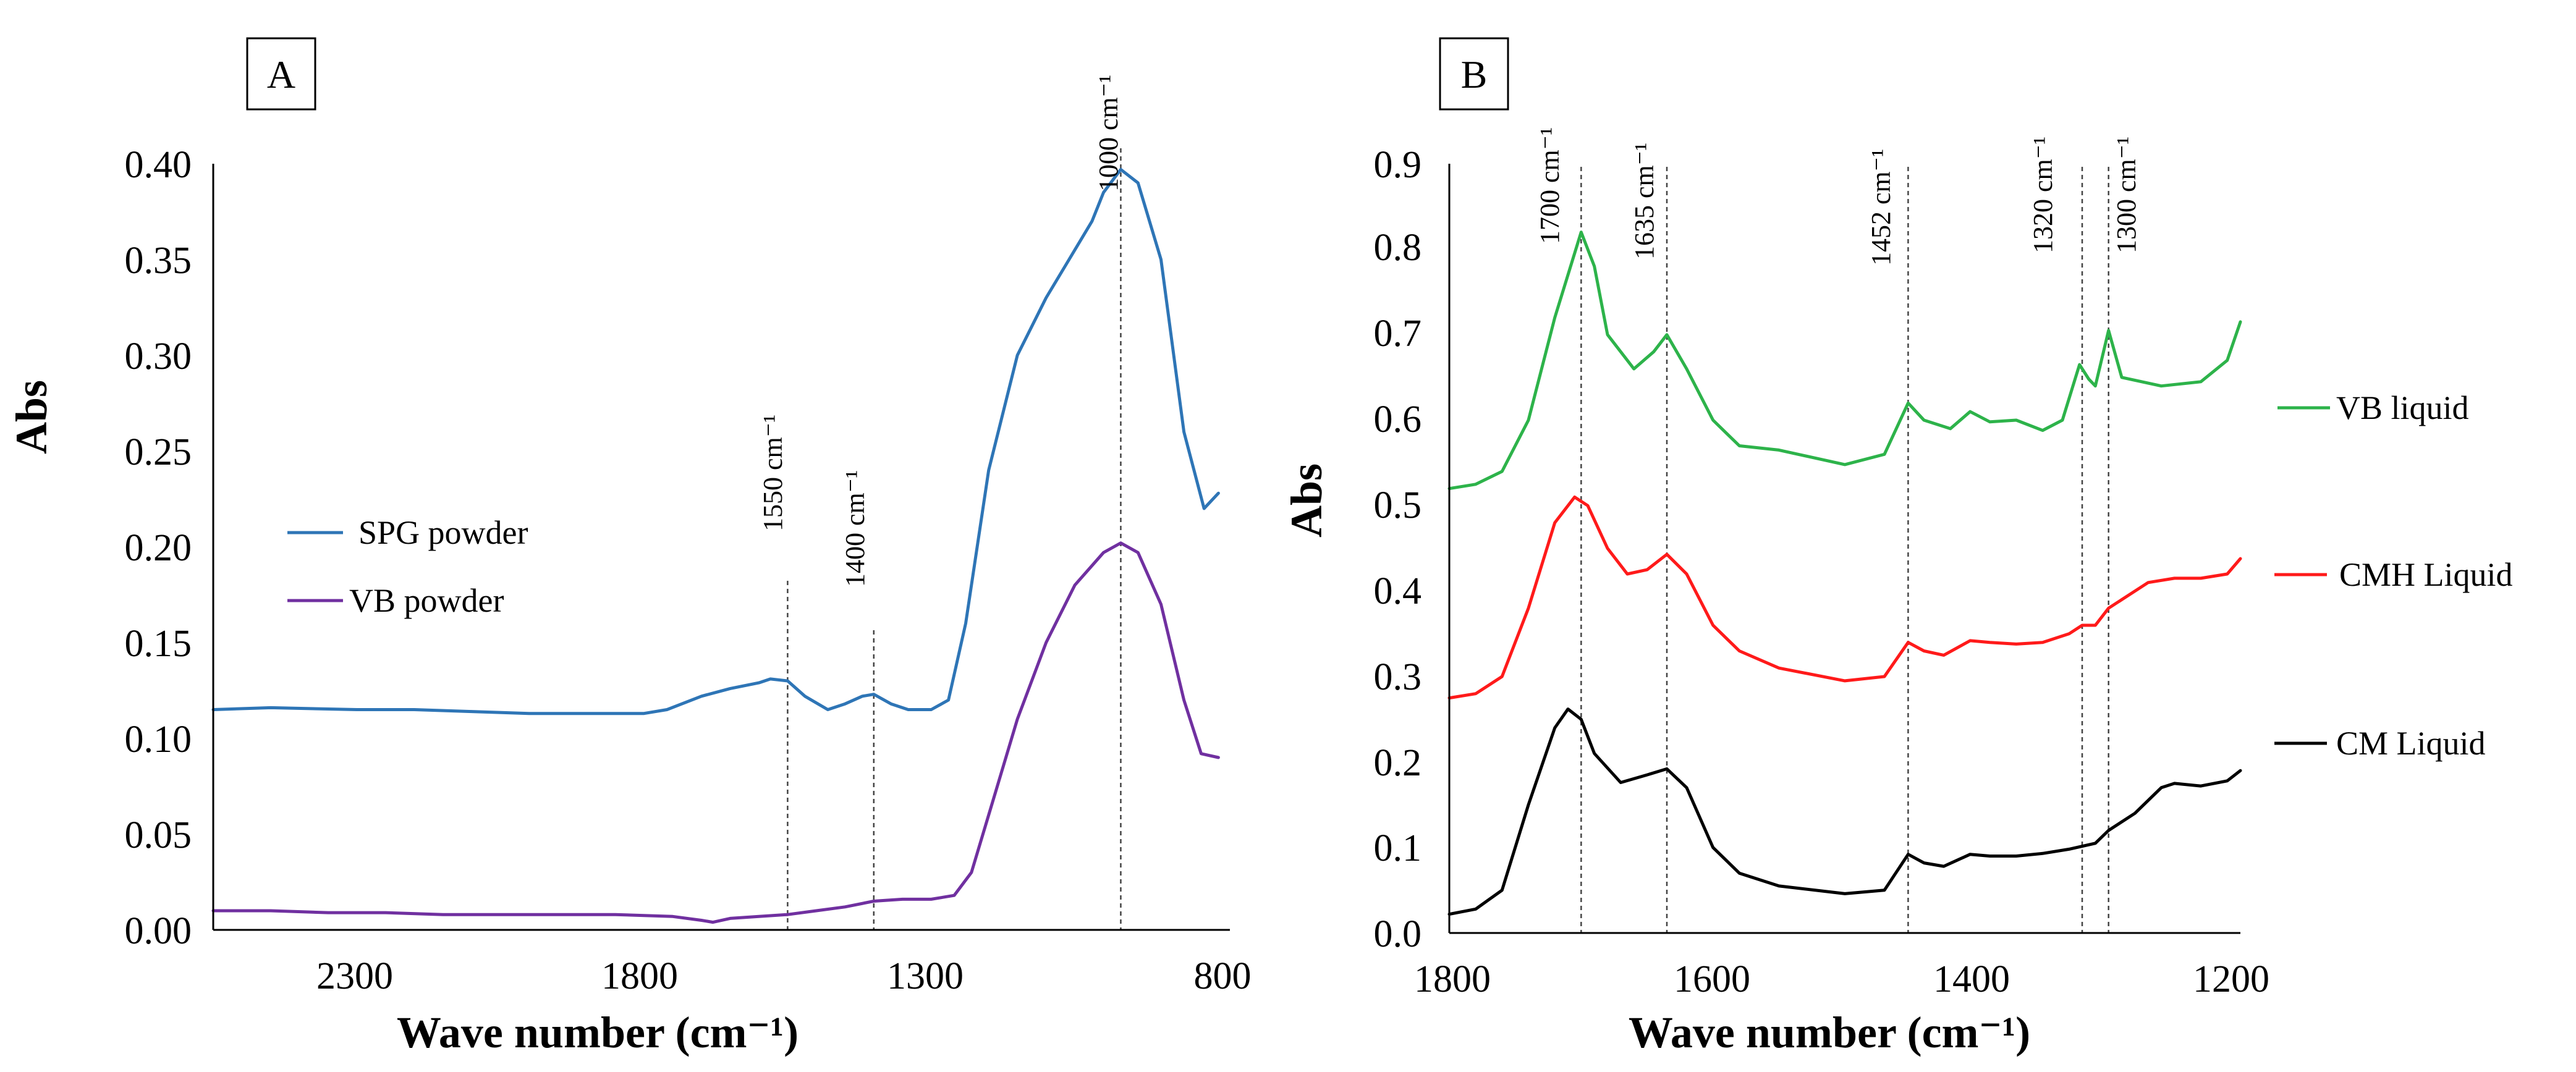 This screenshot has height=1072, width=2576. What do you see at coordinates (1398, 848) in the screenshot?
I see `y-tick-label: 0.1` at bounding box center [1398, 848].